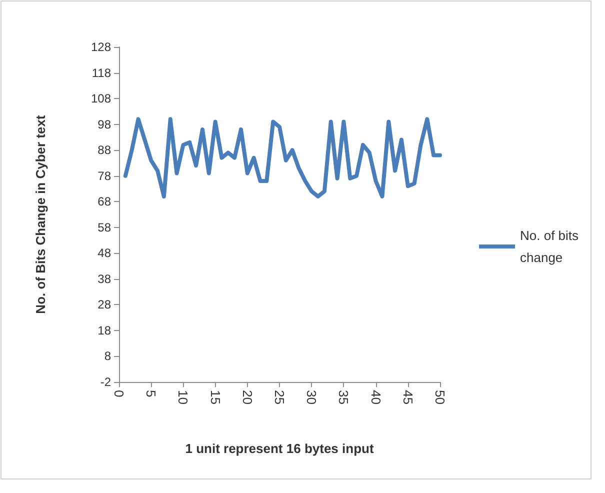 Image resolution: width=605 pixels, height=493 pixels. Describe the element at coordinates (106, 382) in the screenshot. I see `y-tick-label: -2` at that location.